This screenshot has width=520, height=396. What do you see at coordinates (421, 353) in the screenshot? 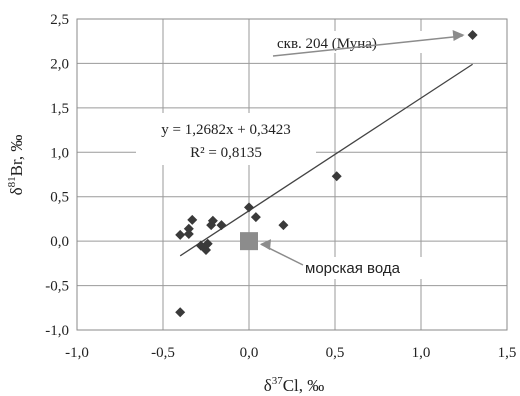
I see `x-tick-label: 1,0` at bounding box center [421, 353].